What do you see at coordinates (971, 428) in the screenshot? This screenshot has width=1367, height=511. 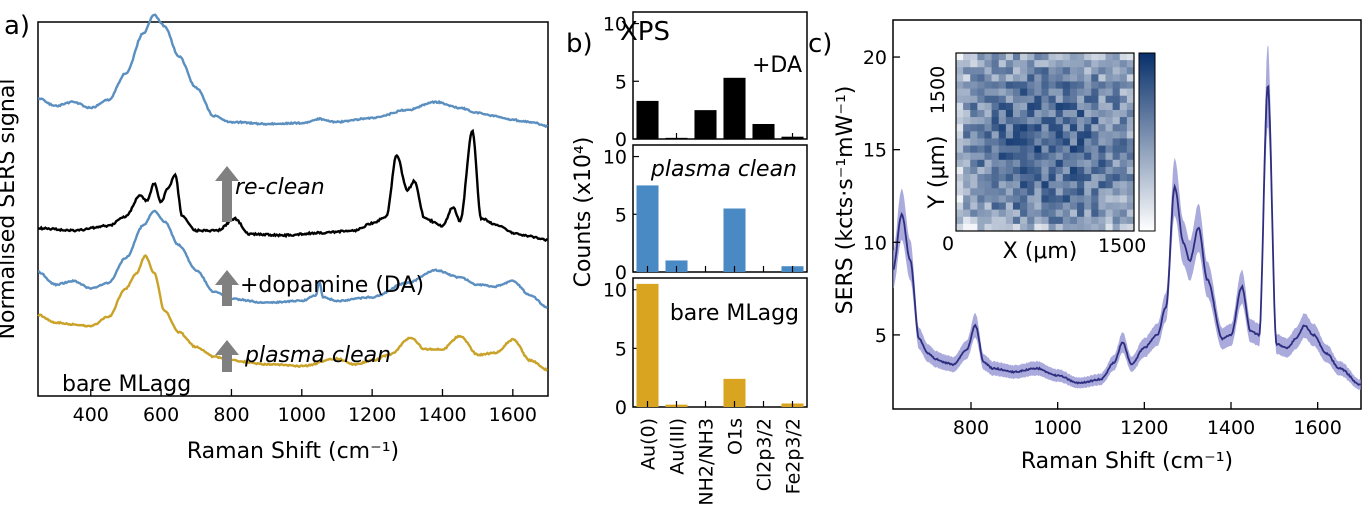 I see `panel-c-xtick-label-0: 800` at bounding box center [971, 428].